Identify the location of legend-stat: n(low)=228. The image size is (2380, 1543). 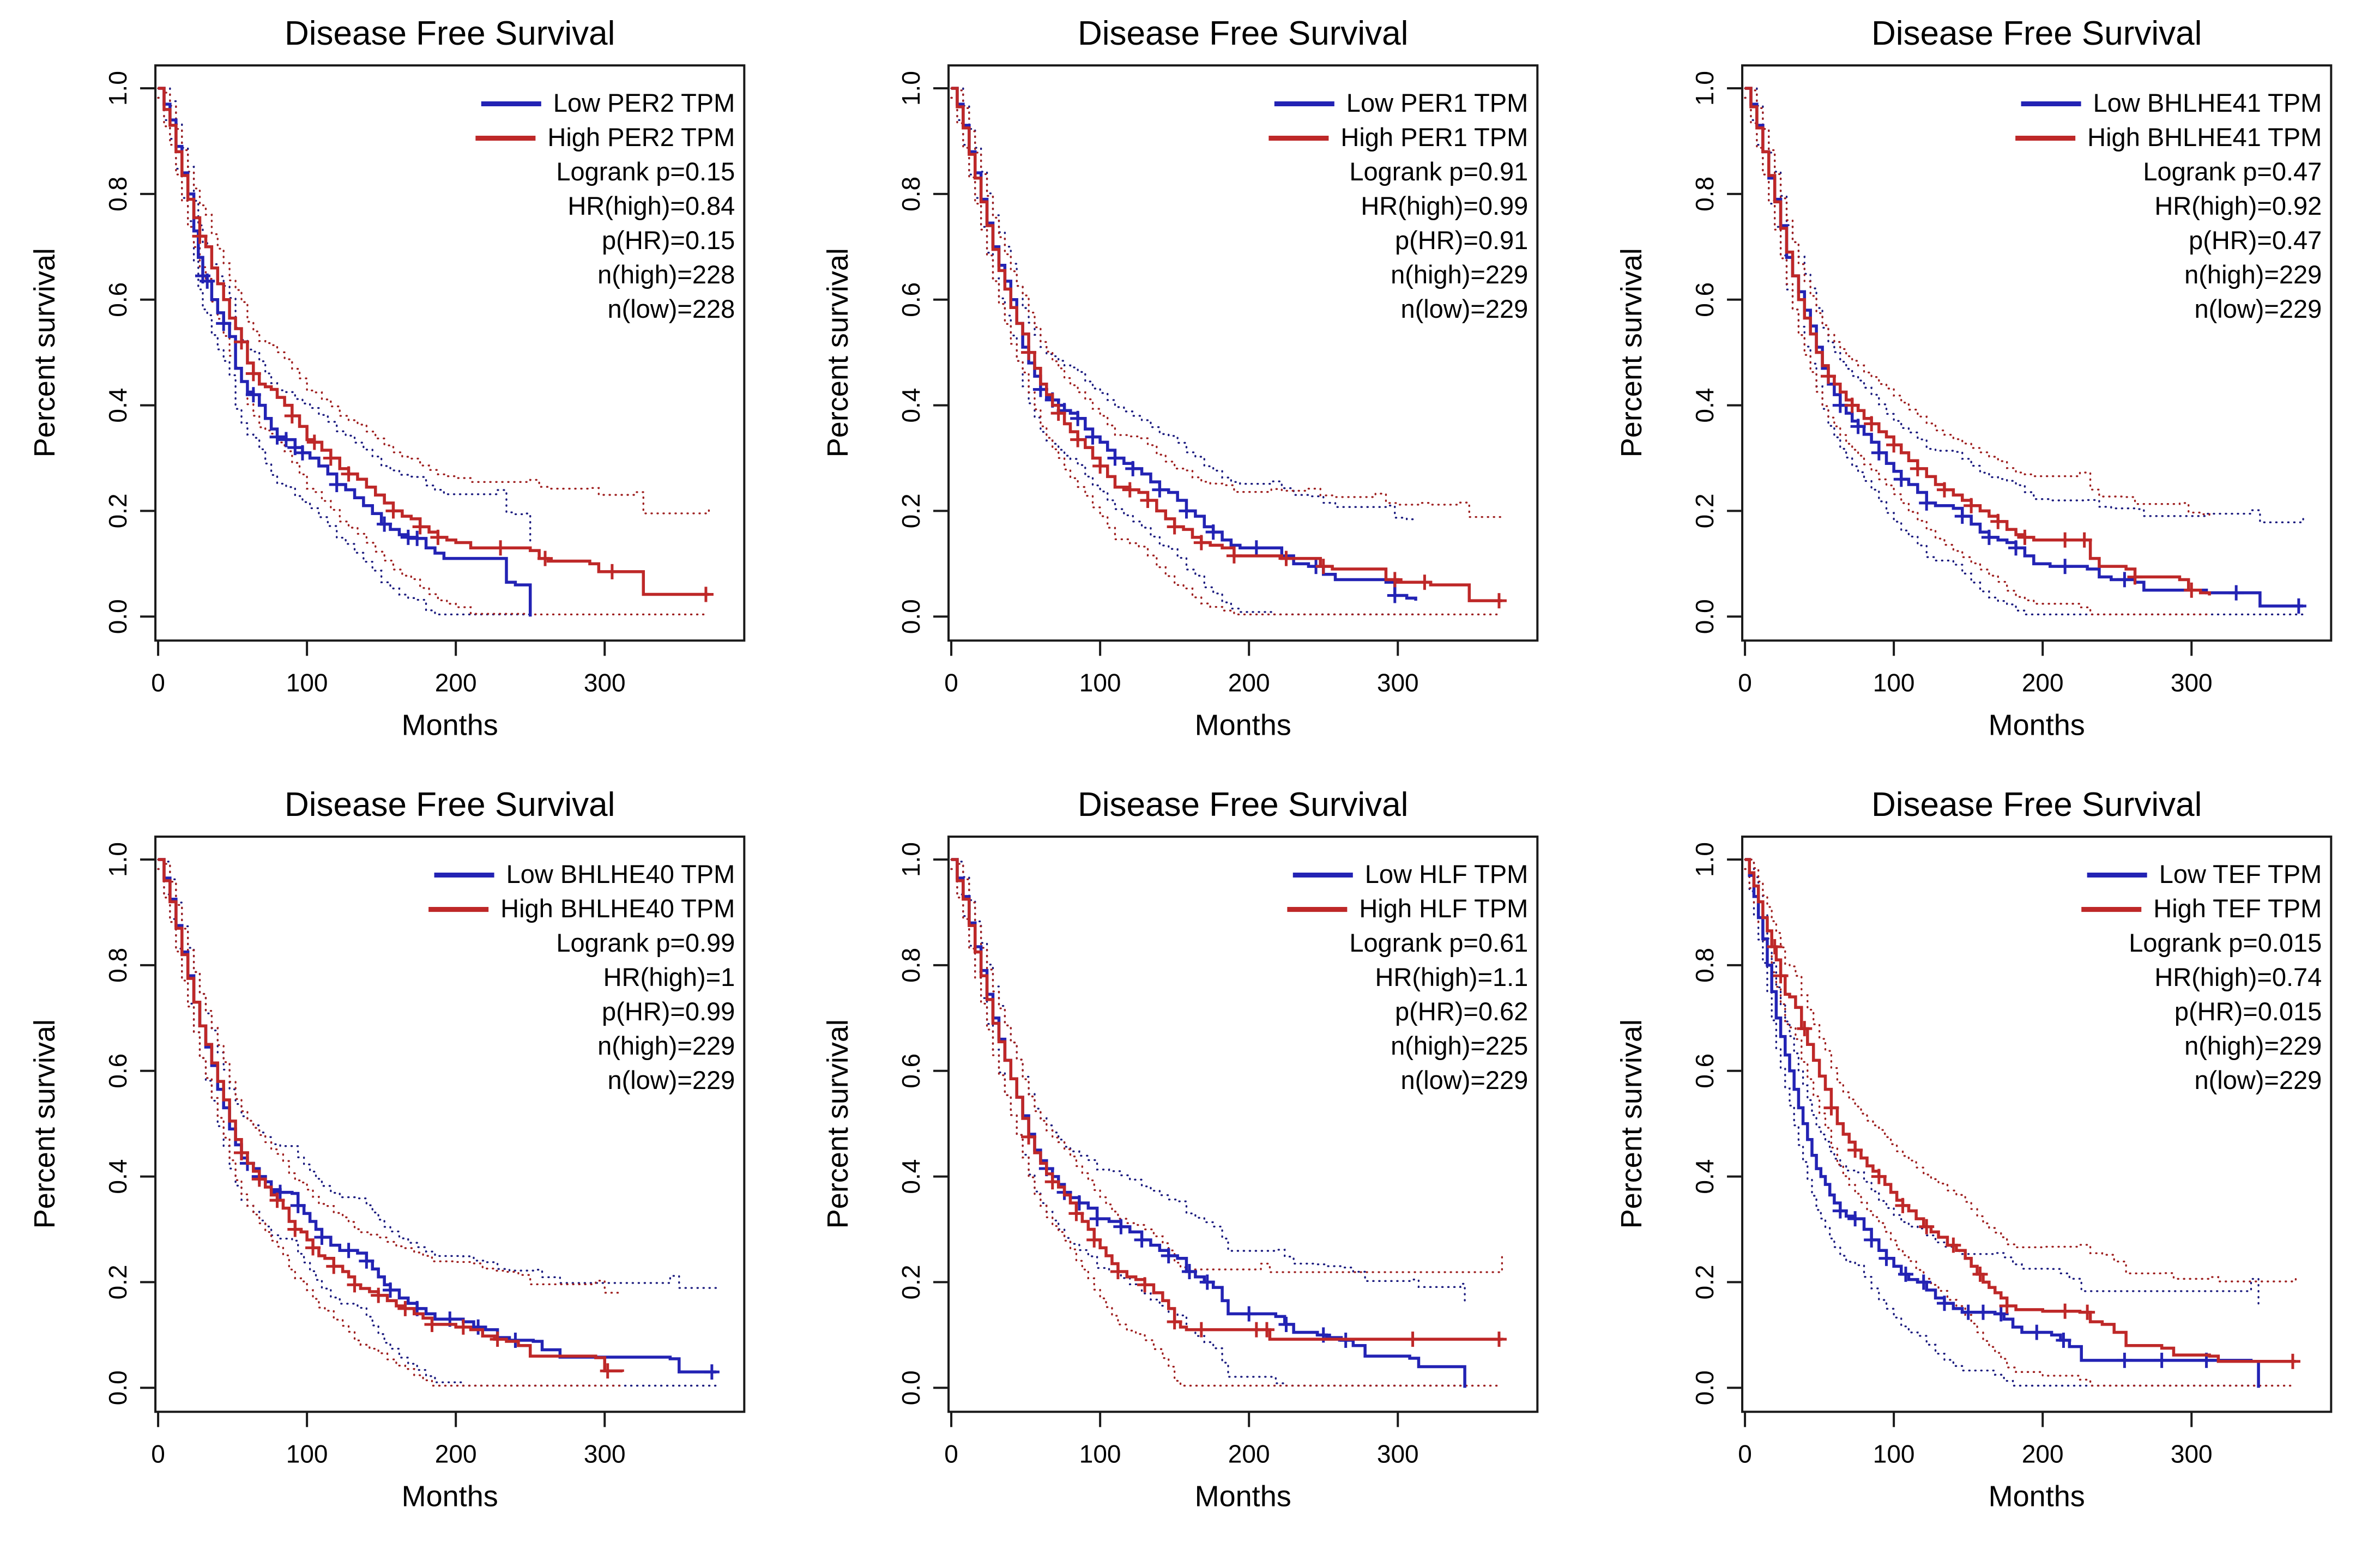
(671, 308).